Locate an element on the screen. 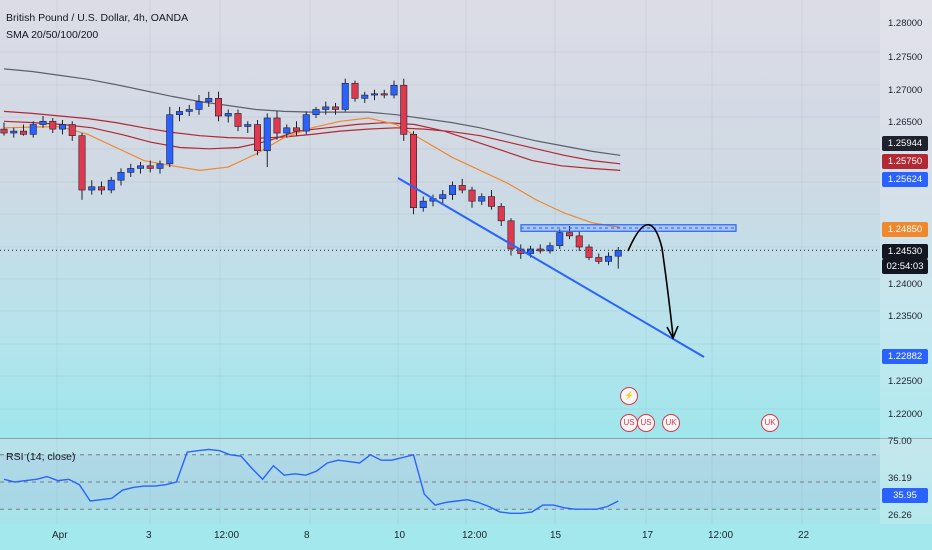  time-axis is located at coordinates (466, 537).